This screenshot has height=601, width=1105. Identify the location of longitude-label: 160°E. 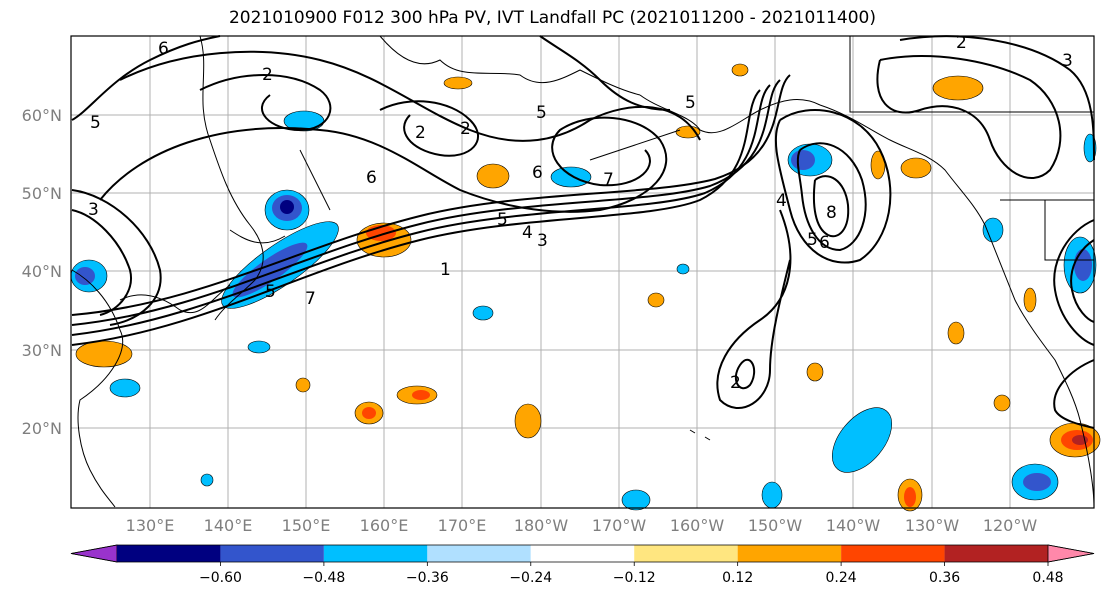
(384, 525).